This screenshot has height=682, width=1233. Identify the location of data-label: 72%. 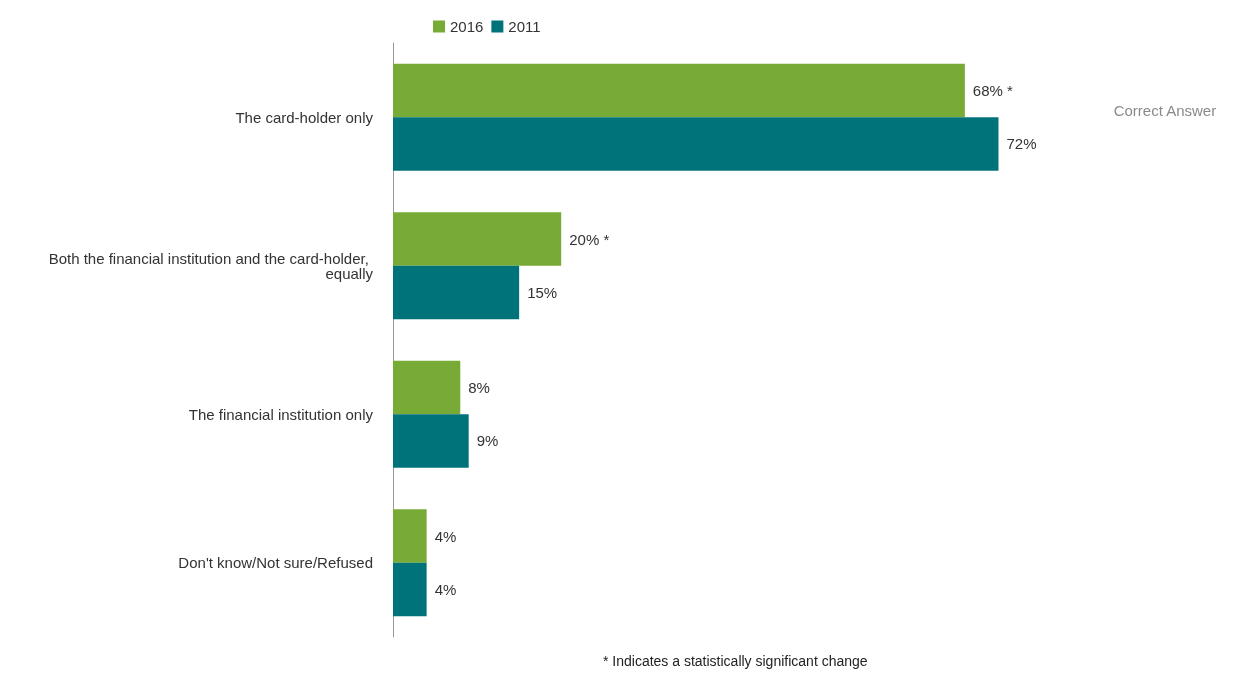
(1021, 144).